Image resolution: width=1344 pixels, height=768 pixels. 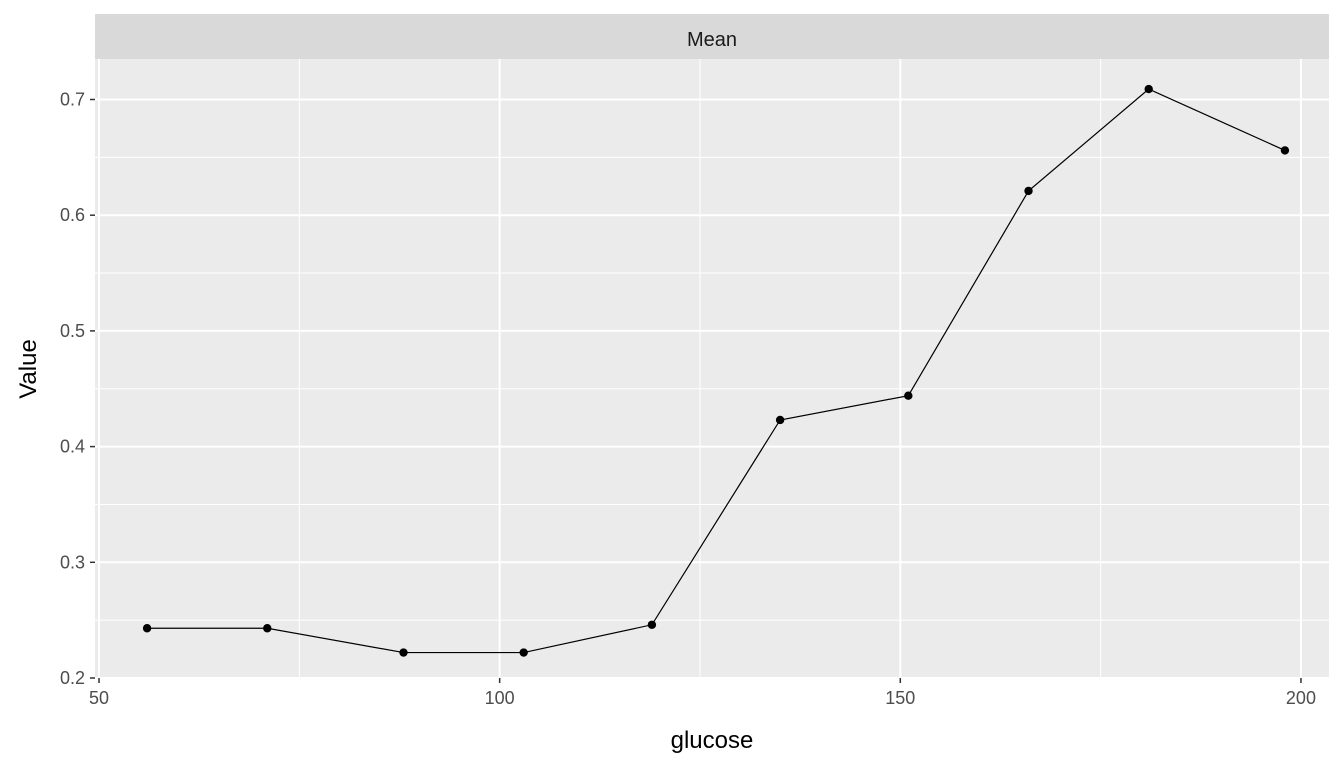 What do you see at coordinates (500, 698) in the screenshot?
I see `x-tick-label: 100` at bounding box center [500, 698].